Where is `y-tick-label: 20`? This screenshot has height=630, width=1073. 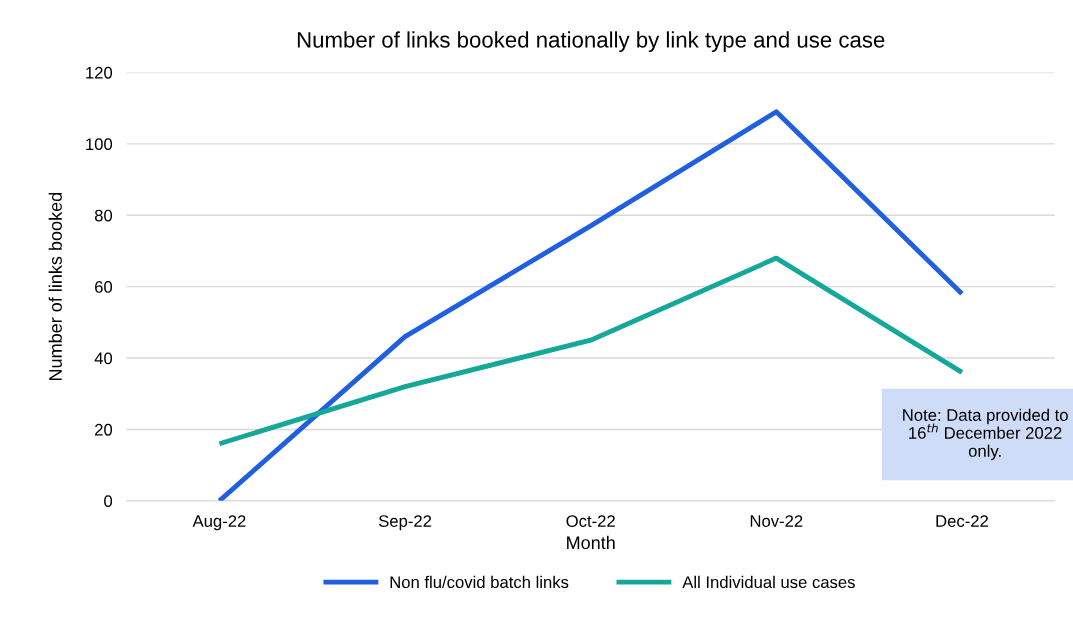 y-tick-label: 20 is located at coordinates (104, 429).